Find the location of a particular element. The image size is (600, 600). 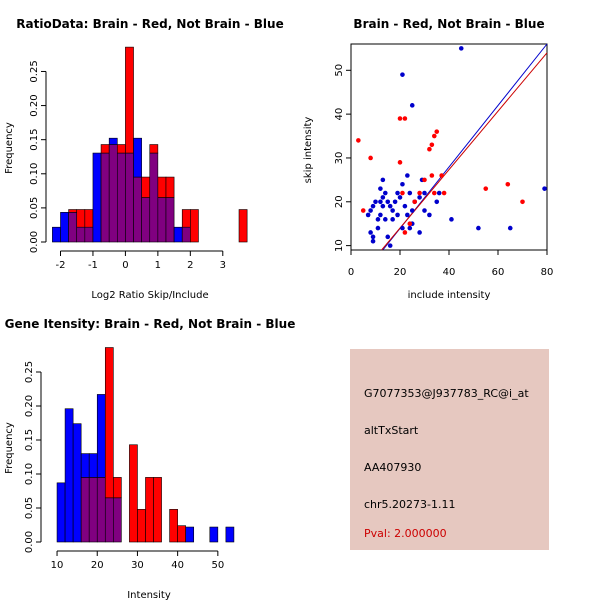

gene-y-tick-label: 0.15 is located at coordinates (29, 440).